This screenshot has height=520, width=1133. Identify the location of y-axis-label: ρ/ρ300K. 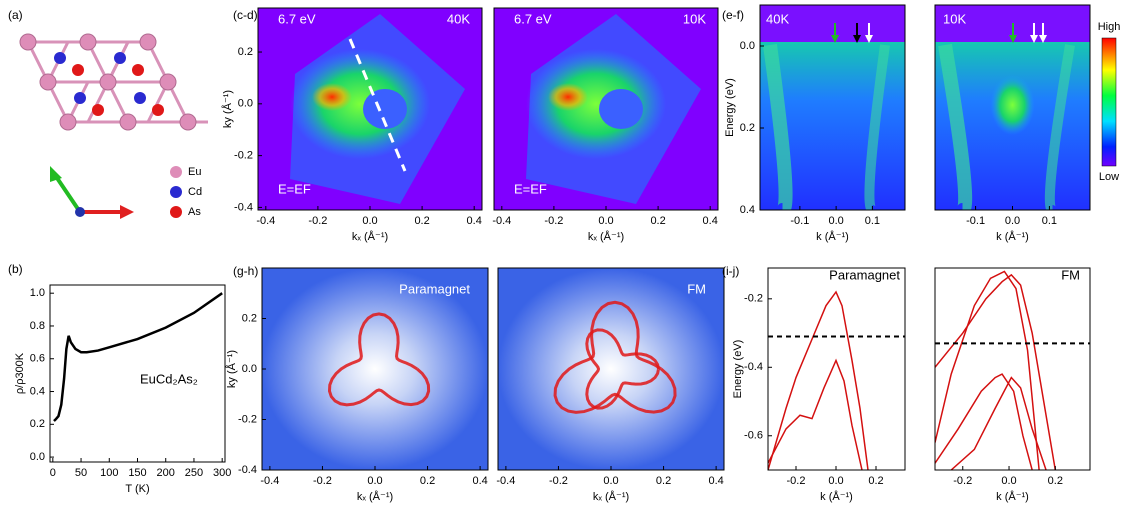
(20, 373).